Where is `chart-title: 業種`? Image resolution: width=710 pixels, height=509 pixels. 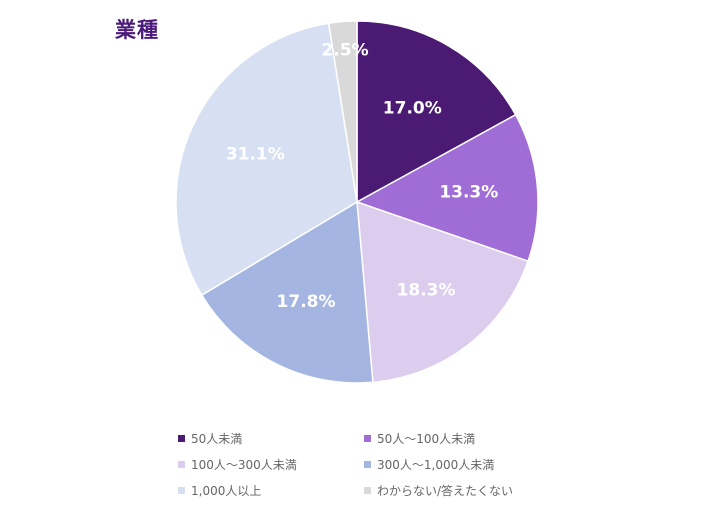 chart-title: 業種 is located at coordinates (137, 30).